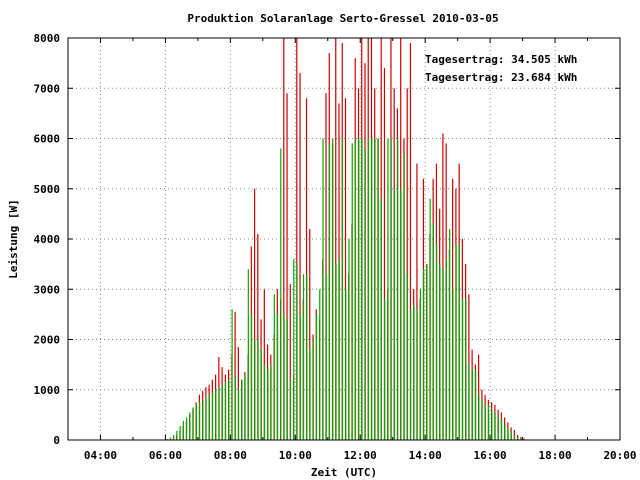 This screenshot has height=480, width=640. Describe the element at coordinates (360, 455) in the screenshot. I see `x-tick-label: 12:00` at that location.